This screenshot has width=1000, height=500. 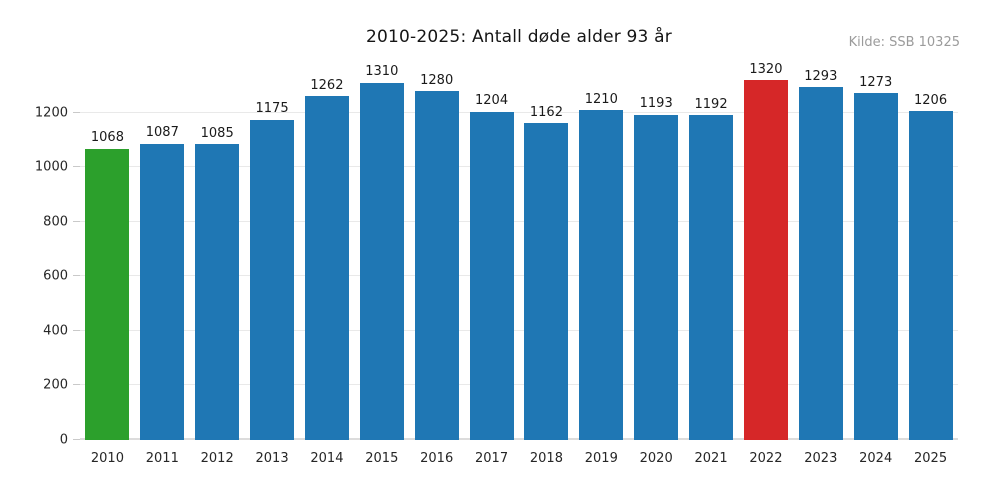 What do you see at coordinates (904, 42) in the screenshot?
I see `source-label: Kilde: SSB 10325` at bounding box center [904, 42].